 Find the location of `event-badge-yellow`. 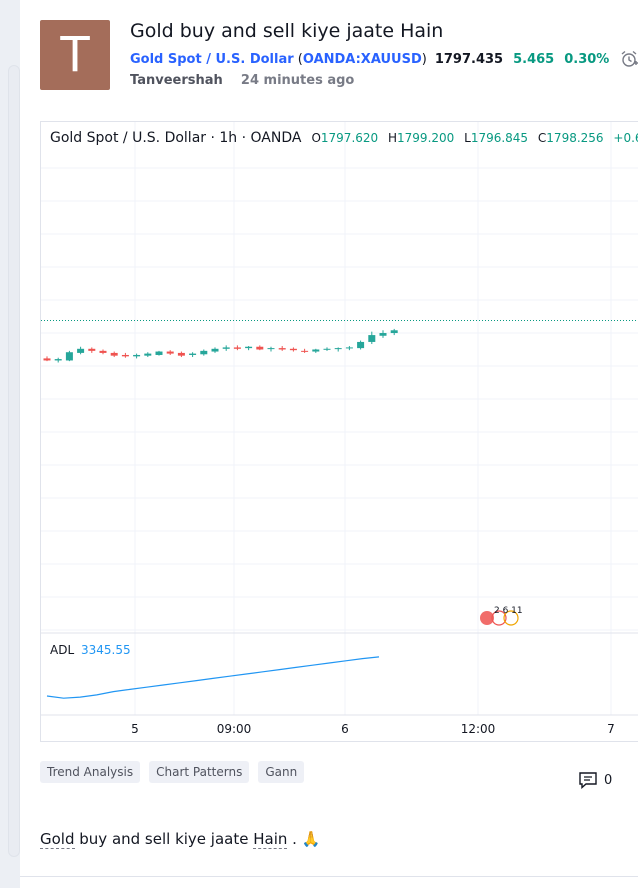

event-badge-yellow is located at coordinates (511, 618).